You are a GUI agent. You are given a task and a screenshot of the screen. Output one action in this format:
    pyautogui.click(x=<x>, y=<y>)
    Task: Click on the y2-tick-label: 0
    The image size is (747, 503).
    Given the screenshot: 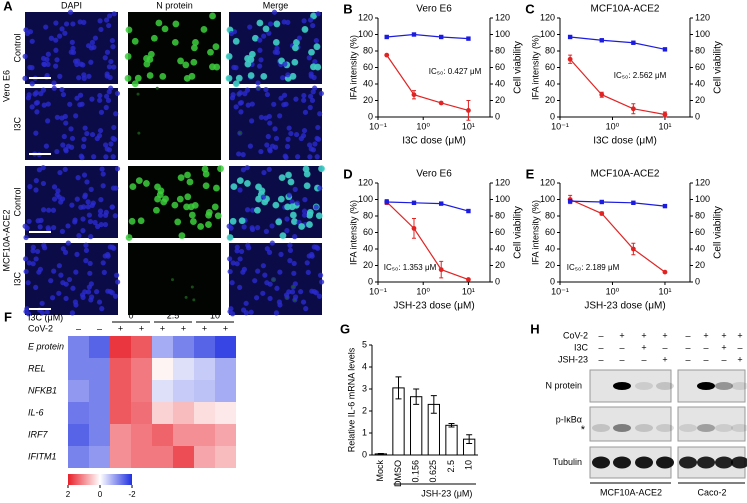 What is the action you would take?
    pyautogui.click(x=497, y=116)
    